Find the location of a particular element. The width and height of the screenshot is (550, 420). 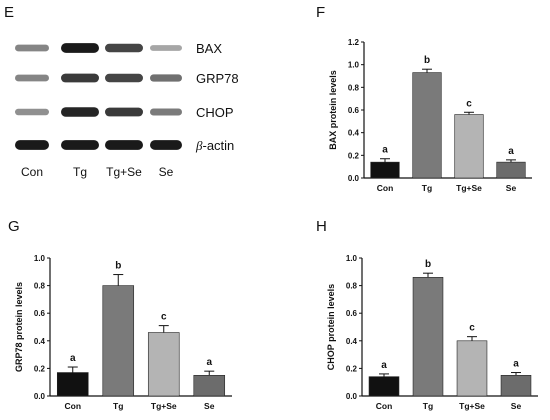

y-tick-label: 1.2 is located at coordinates (354, 42).